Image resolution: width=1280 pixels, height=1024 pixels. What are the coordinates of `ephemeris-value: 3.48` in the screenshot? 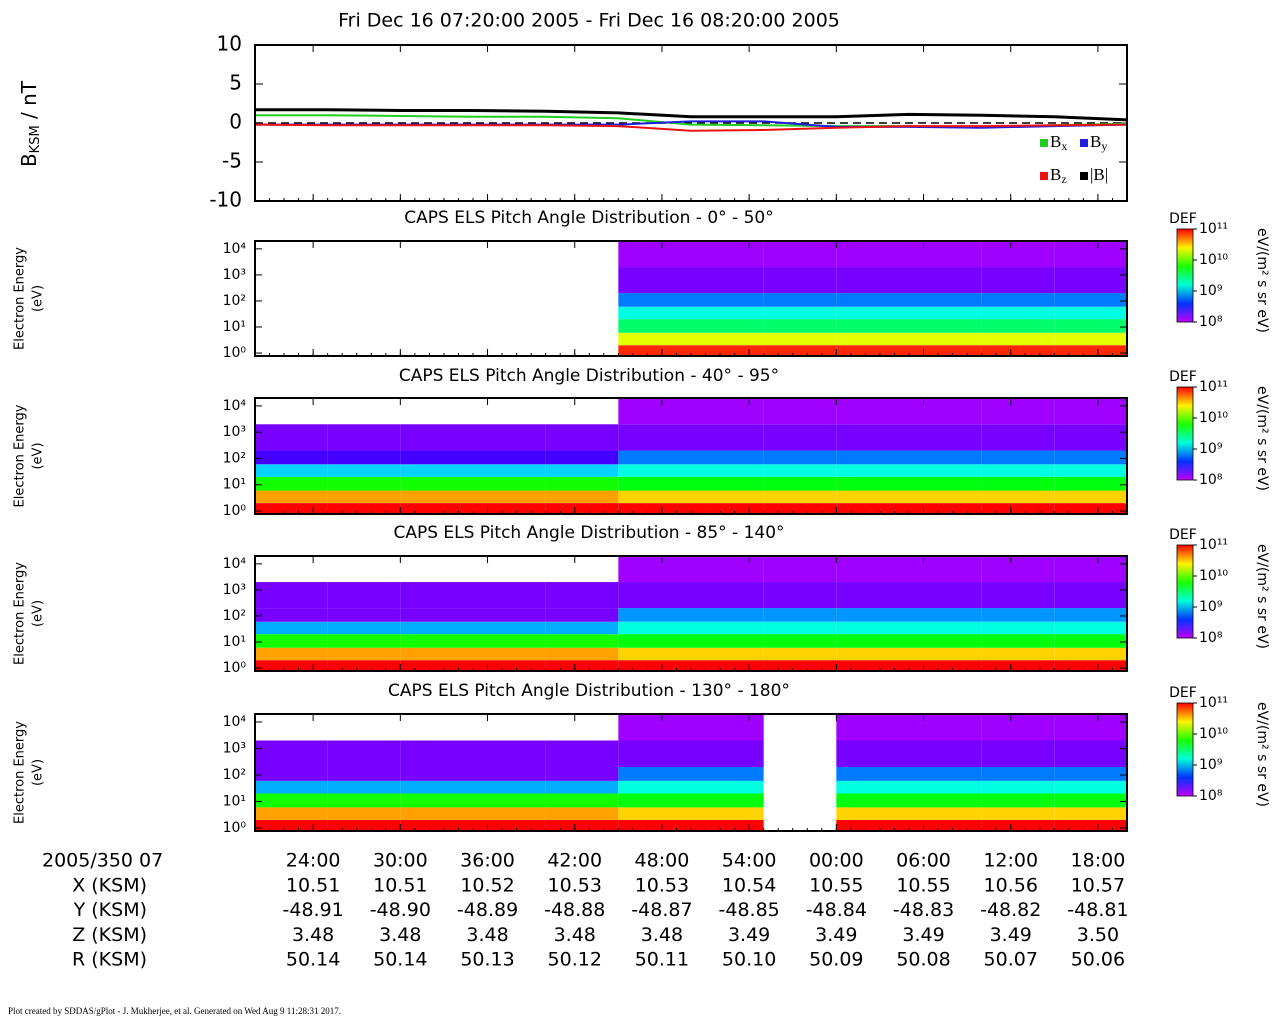 It's located at (313, 935).